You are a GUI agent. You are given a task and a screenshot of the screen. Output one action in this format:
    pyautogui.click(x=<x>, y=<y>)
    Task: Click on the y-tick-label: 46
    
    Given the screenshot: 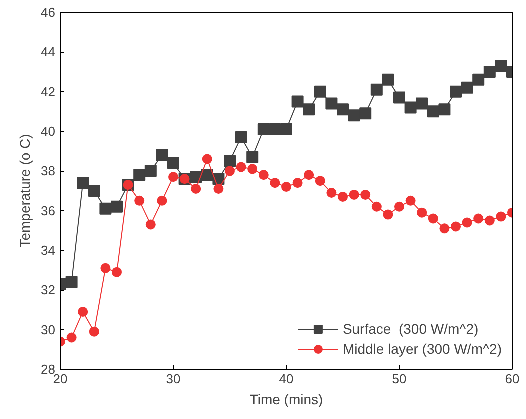 What is the action you would take?
    pyautogui.click(x=48, y=12)
    